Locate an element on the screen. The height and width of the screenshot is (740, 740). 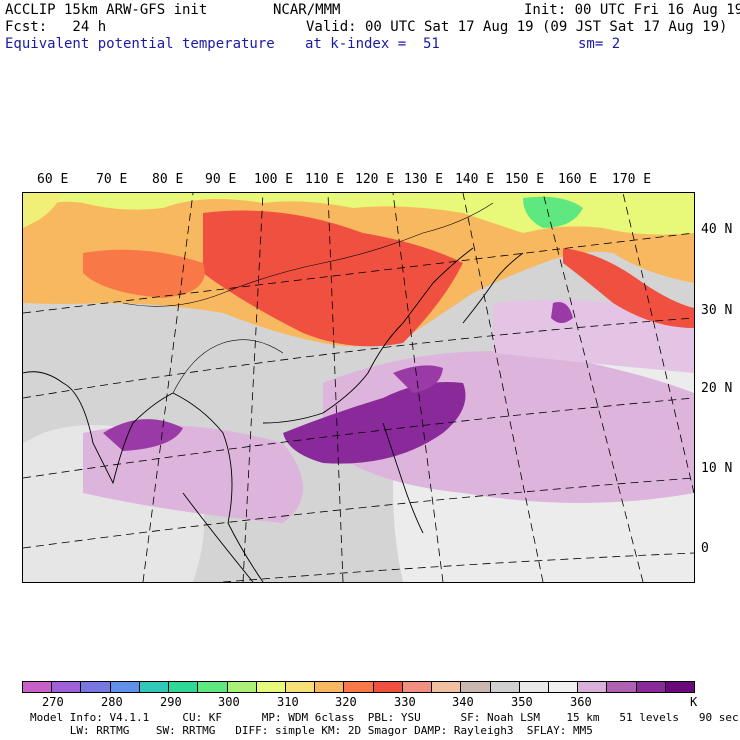
lon-label: 120 E is located at coordinates (375, 179).